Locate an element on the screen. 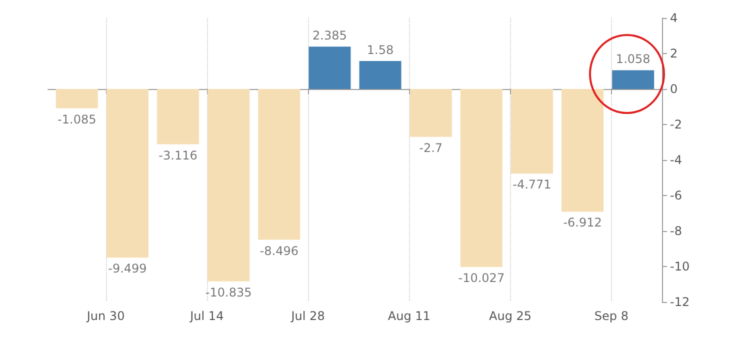 Image resolution: width=730 pixels, height=340 pixels. x-tick-label: Aug 25 is located at coordinates (510, 316).